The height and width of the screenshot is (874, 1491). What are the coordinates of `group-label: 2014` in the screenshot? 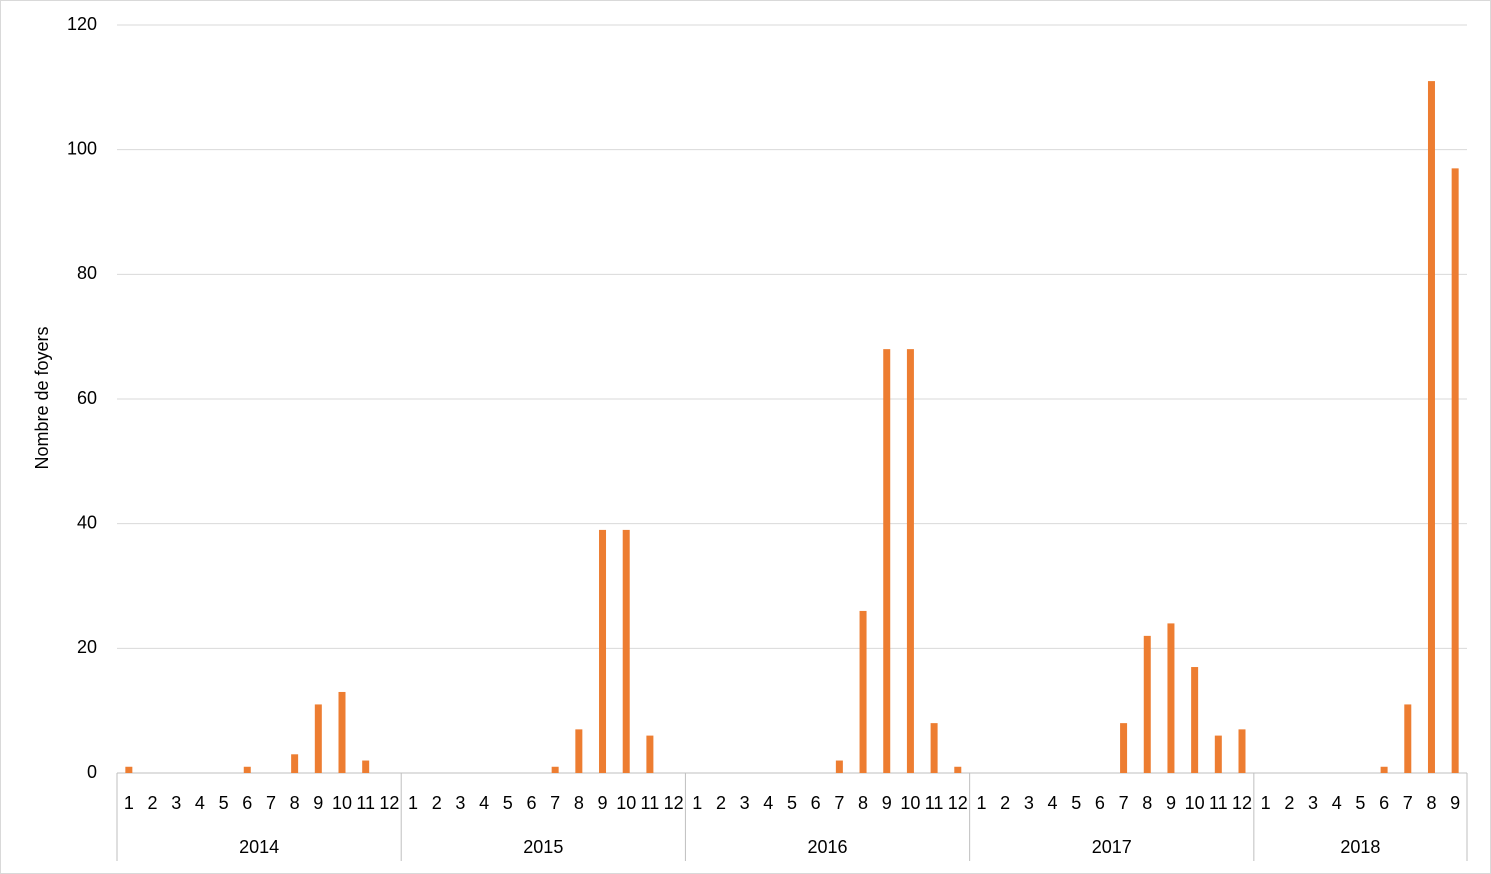 It's located at (259, 847).